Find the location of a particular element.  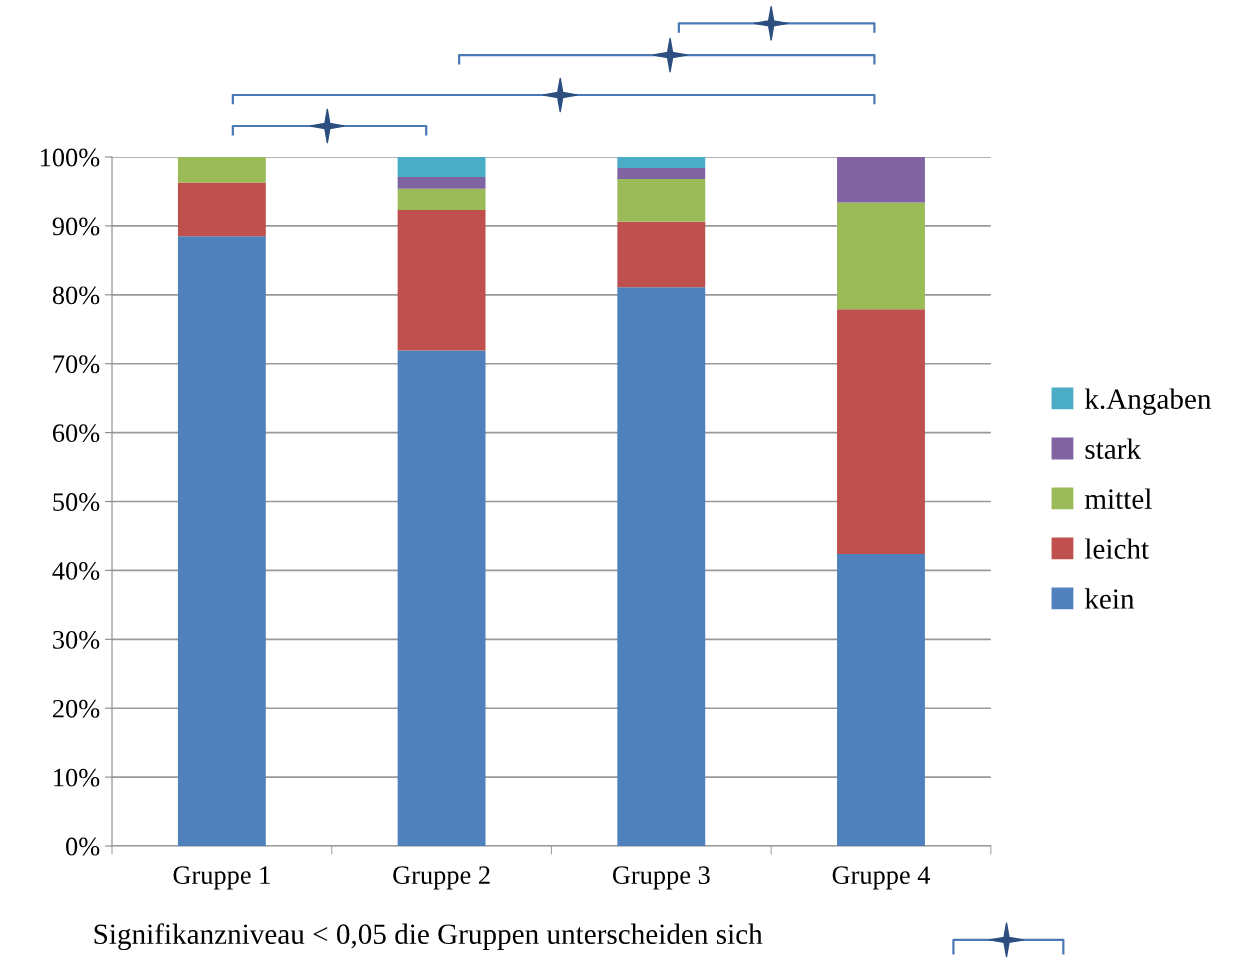

y-tick-label: 40% is located at coordinates (76, 571).